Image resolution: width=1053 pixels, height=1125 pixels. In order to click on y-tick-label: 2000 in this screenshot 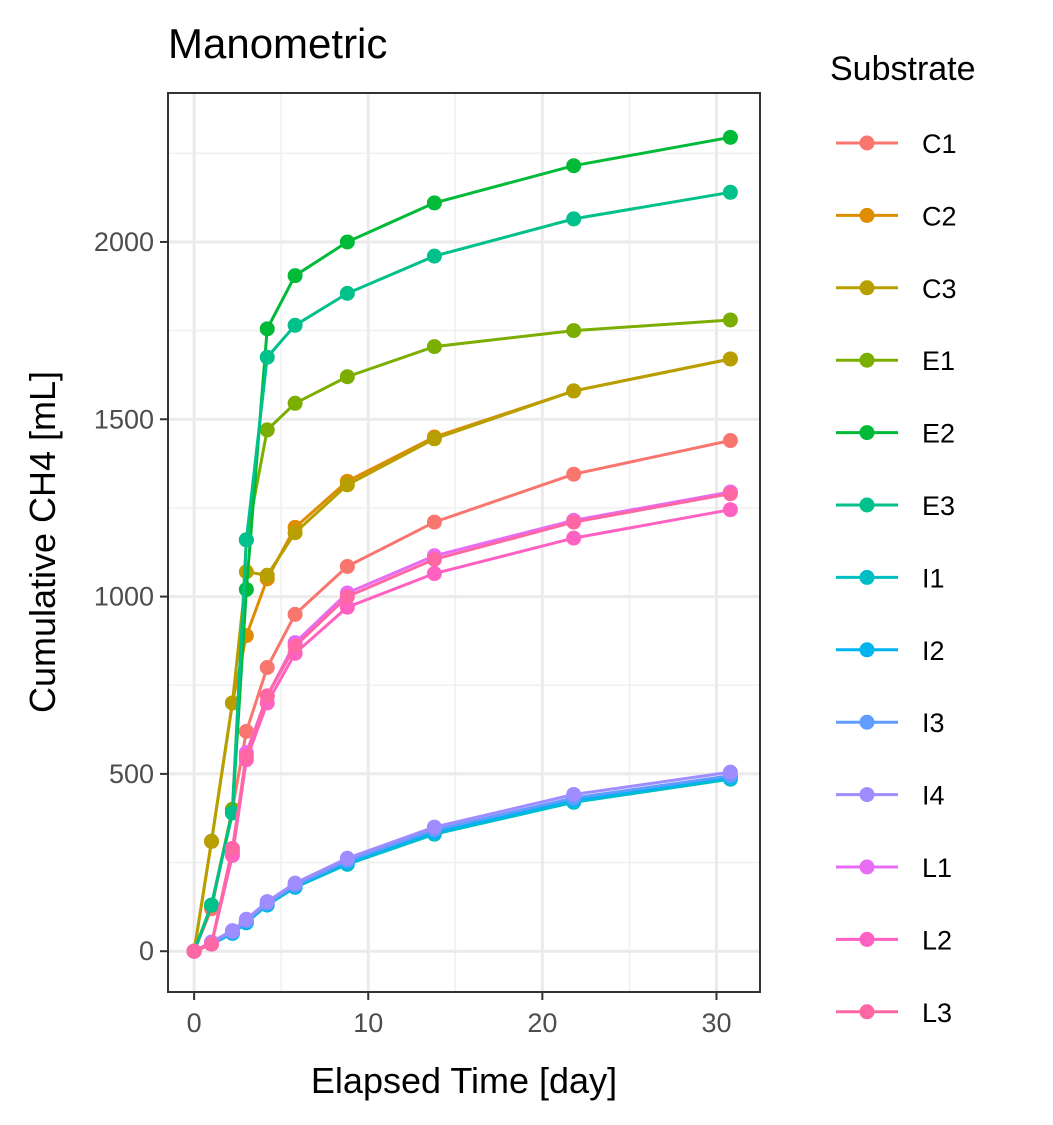, I will do `click(124, 242)`.